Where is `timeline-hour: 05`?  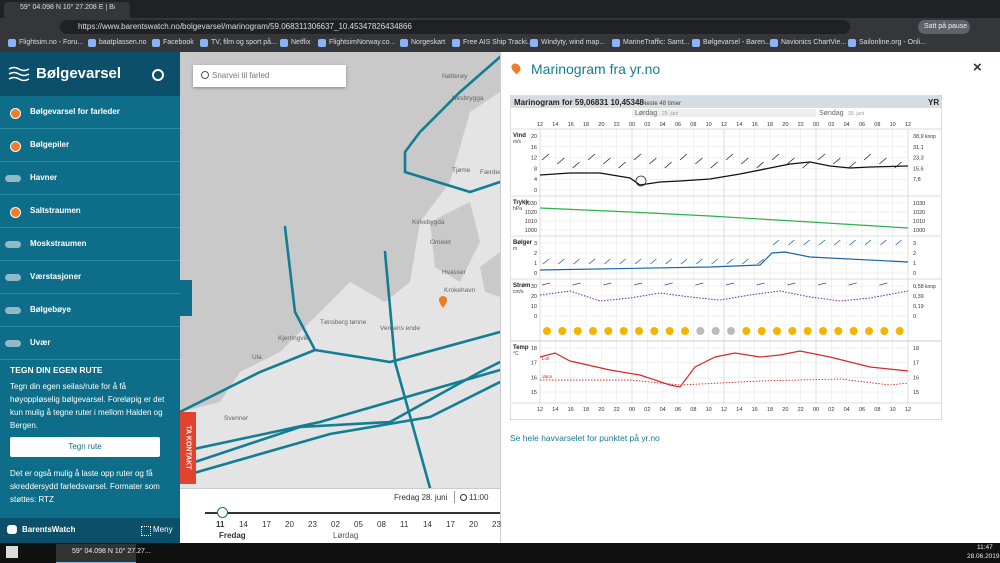 timeline-hour: 05 is located at coordinates (358, 524).